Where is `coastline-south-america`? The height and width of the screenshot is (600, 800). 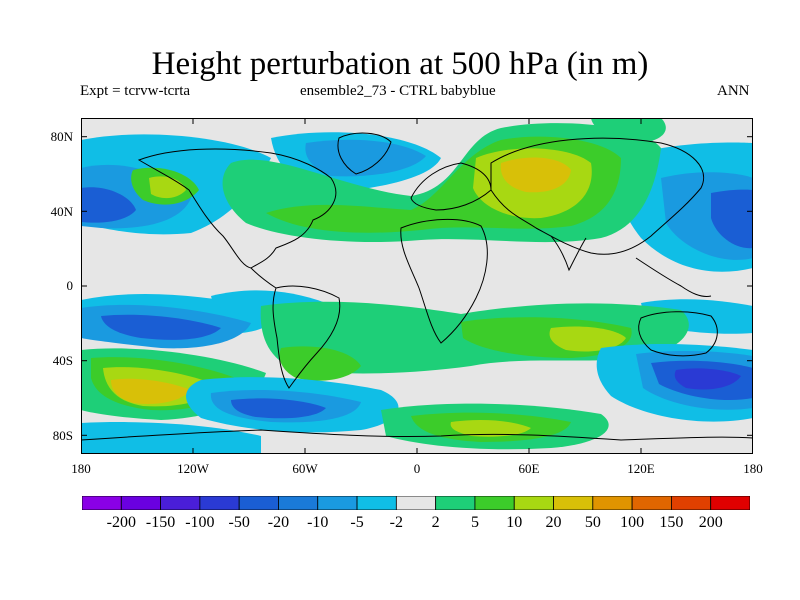
coastline-south-america is located at coordinates (306, 337).